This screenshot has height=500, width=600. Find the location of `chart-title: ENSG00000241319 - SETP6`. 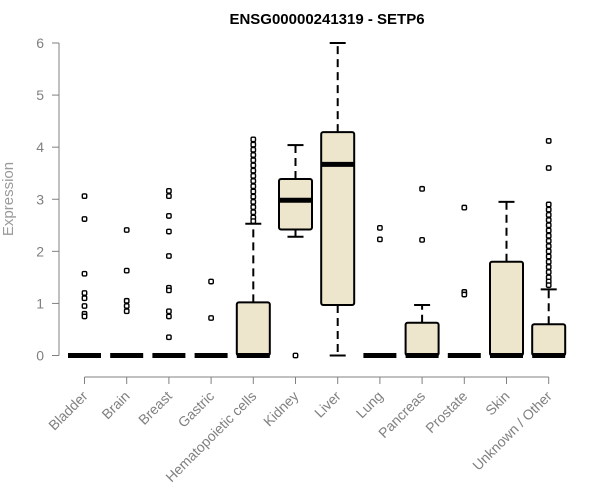

chart-title: ENSG00000241319 - SETP6 is located at coordinates (326, 19).